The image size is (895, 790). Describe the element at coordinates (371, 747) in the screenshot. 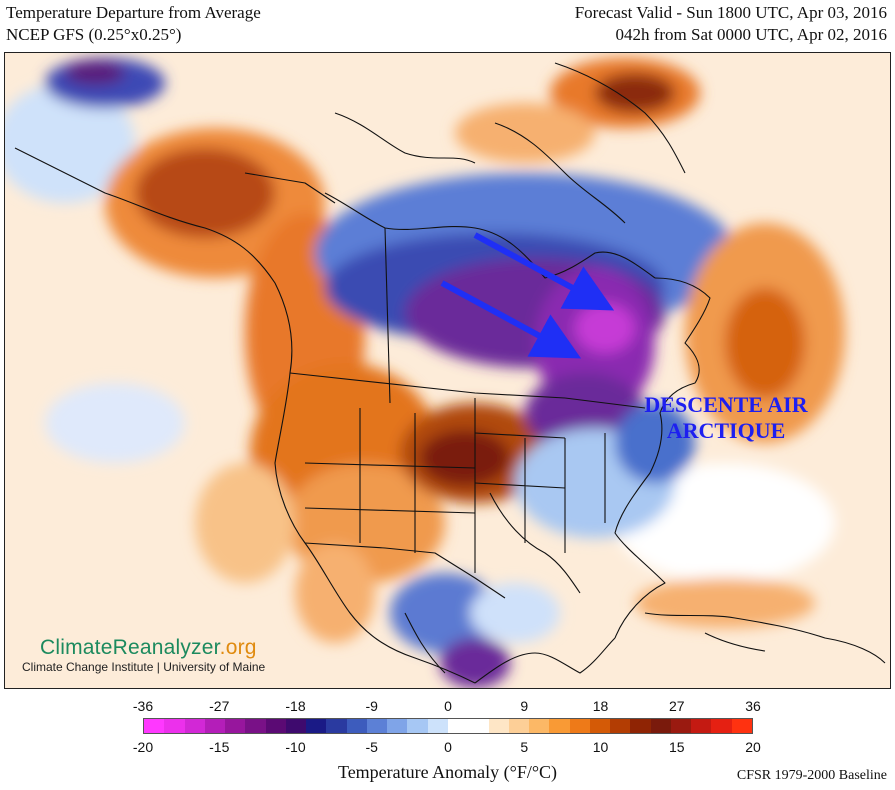

I see `celsius-tick: -5` at that location.